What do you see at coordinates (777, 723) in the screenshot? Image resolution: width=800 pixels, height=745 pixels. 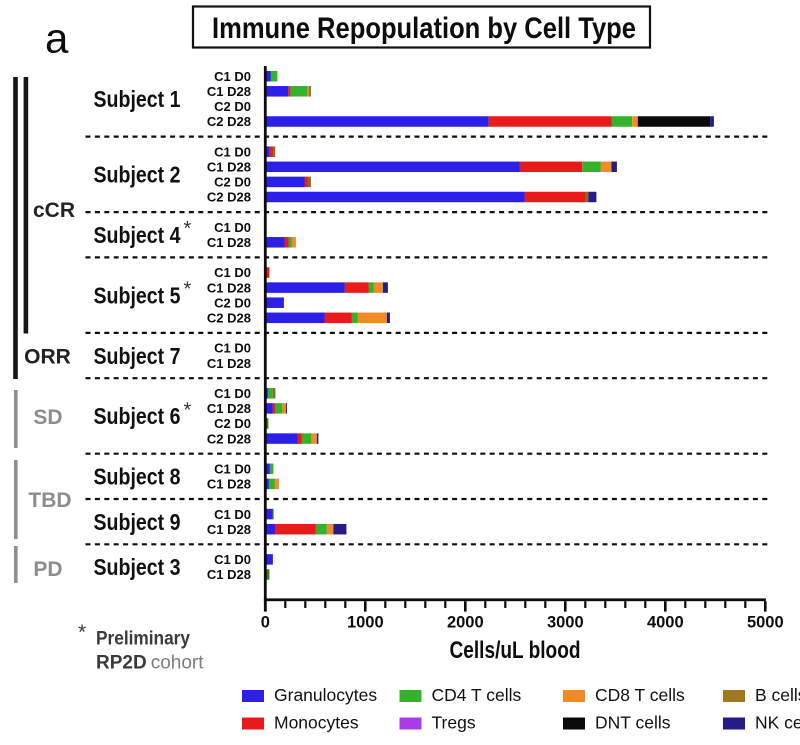 I see `svg-text: NK cells` at bounding box center [777, 723].